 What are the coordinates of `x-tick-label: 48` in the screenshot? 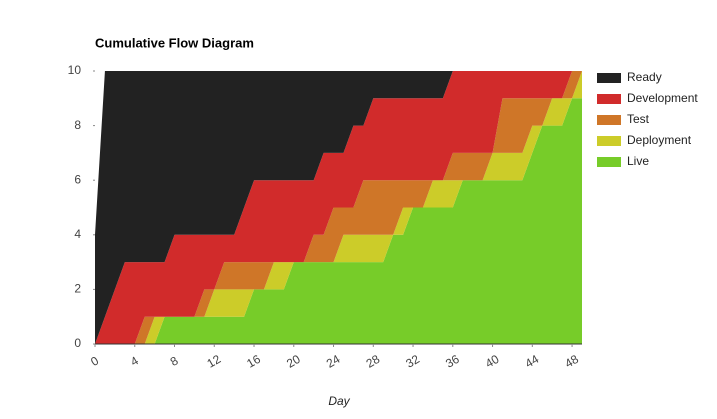 It's located at (571, 361).